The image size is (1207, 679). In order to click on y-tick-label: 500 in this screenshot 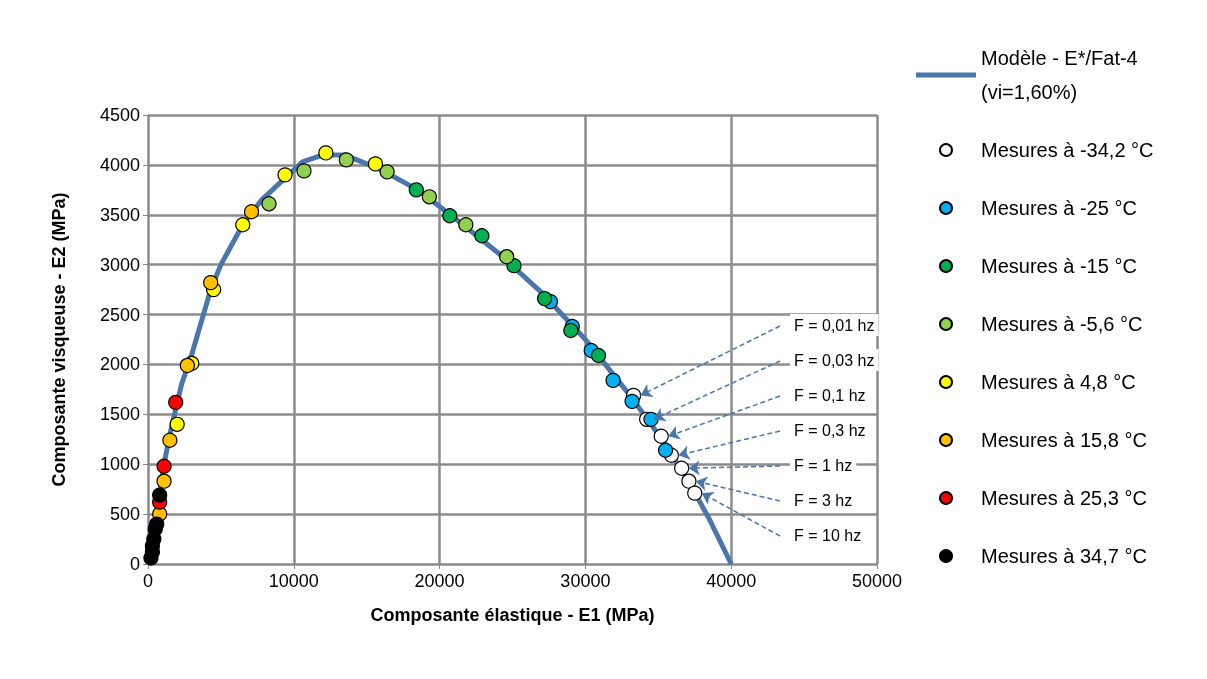, I will do `click(124, 514)`.